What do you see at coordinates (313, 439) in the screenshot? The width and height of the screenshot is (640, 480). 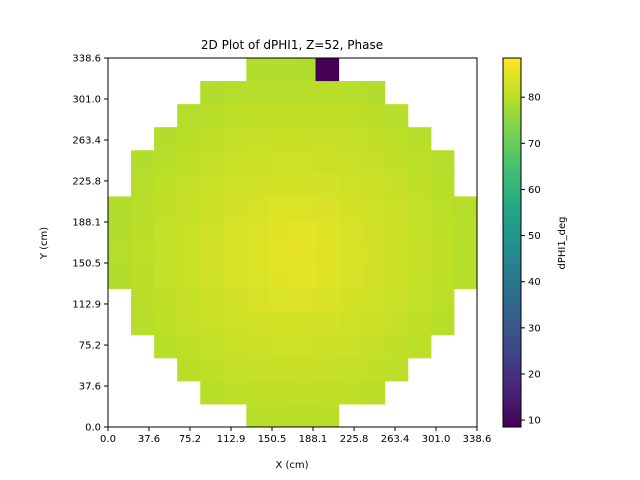 I see `x-tick-label: 188.1` at bounding box center [313, 439].